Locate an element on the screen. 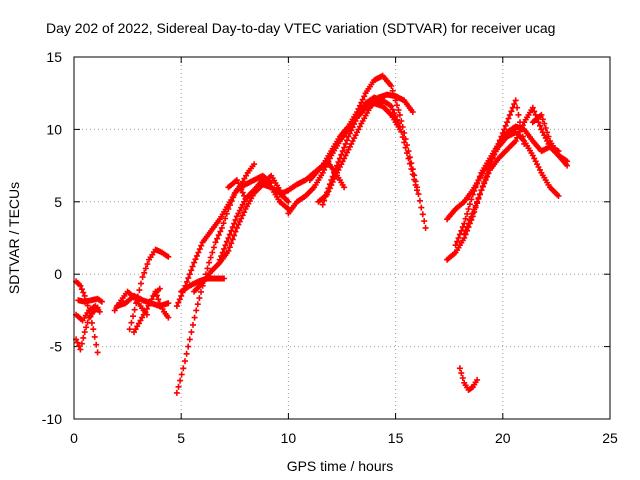  x-tick-label-3: 15 is located at coordinates (396, 438).